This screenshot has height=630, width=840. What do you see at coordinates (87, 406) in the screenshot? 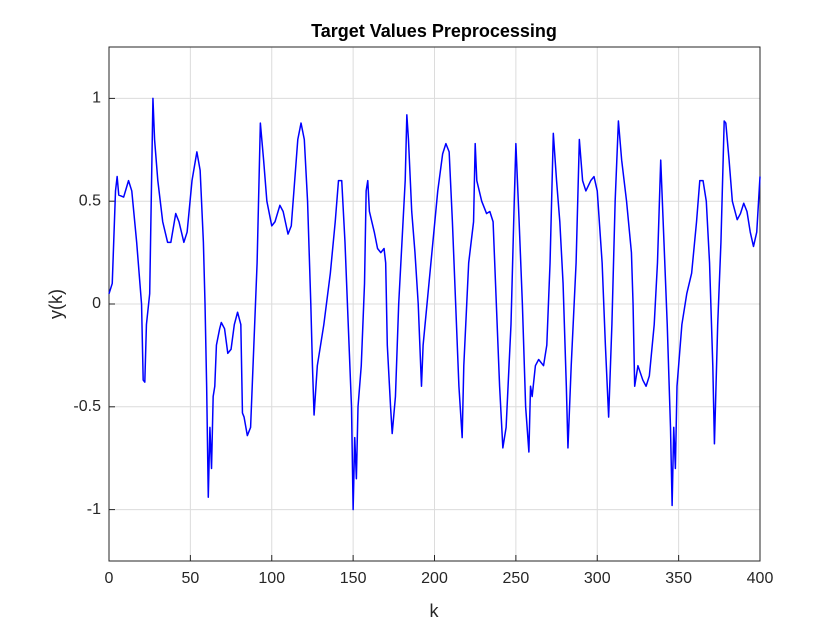
I see `y-tick-label: -0.5` at bounding box center [87, 406].